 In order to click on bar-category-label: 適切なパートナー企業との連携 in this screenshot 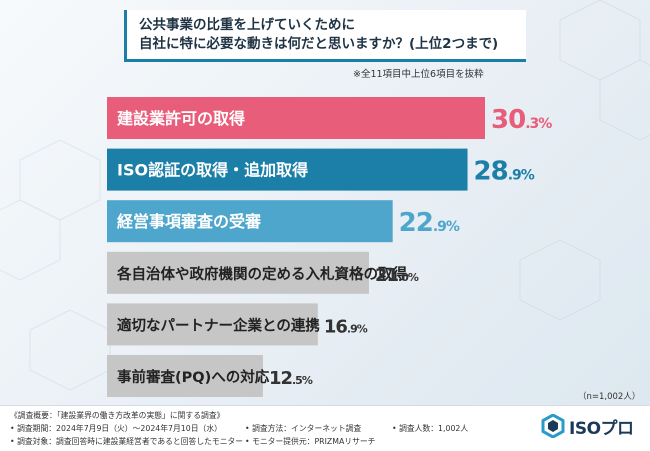, I will do `click(218, 325)`.